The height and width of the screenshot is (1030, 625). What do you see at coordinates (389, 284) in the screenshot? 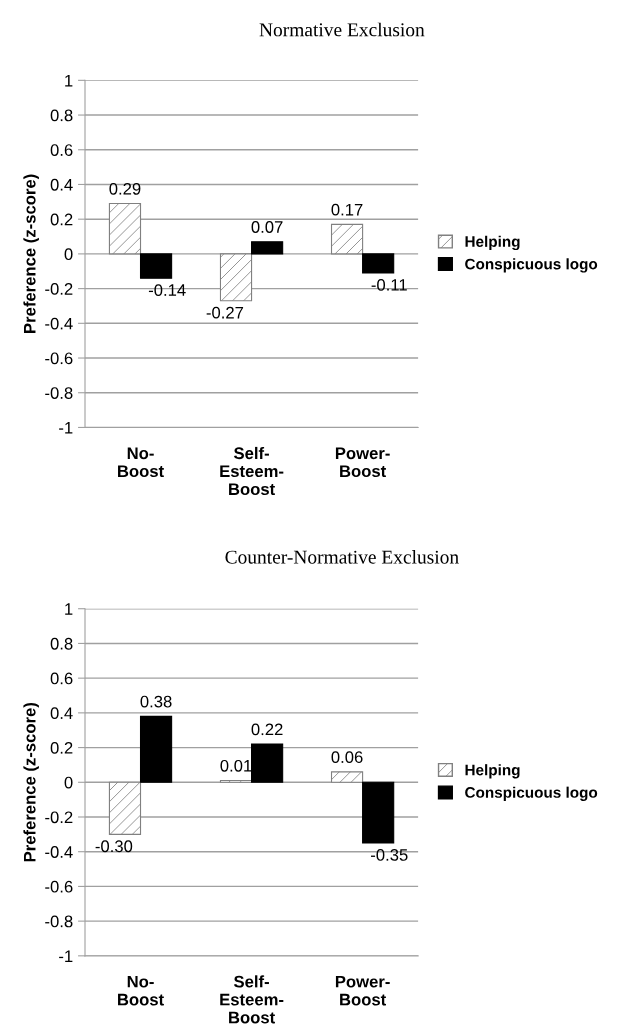
I see `data-label: -0.11` at bounding box center [389, 284].